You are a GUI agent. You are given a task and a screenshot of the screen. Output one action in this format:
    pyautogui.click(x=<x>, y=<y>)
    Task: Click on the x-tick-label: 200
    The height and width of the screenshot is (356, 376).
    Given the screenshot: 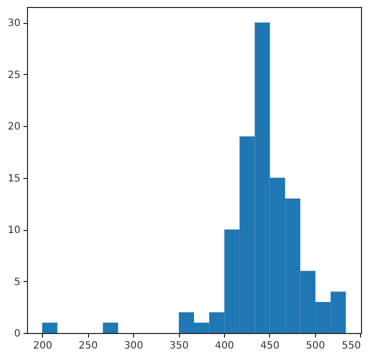 What is the action you would take?
    pyautogui.click(x=42, y=346)
    